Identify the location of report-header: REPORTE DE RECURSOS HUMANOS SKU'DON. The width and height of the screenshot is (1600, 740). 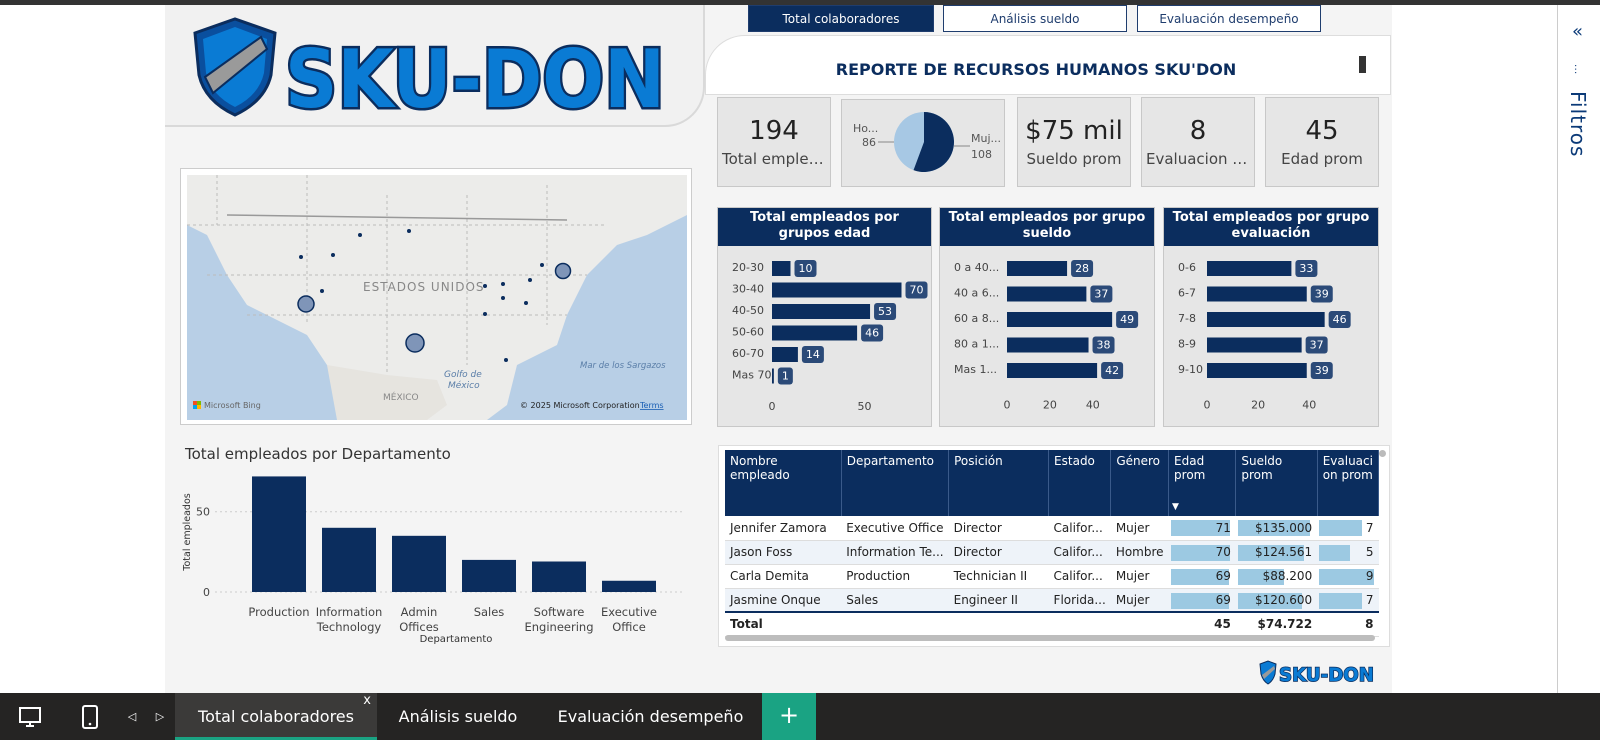
(1048, 65).